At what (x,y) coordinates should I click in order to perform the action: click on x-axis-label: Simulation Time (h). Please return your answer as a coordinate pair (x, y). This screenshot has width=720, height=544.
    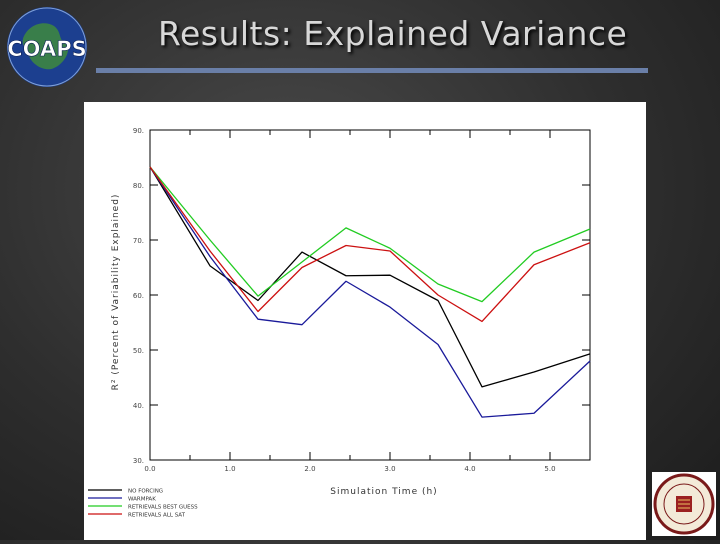
    Looking at the image, I should click on (383, 492).